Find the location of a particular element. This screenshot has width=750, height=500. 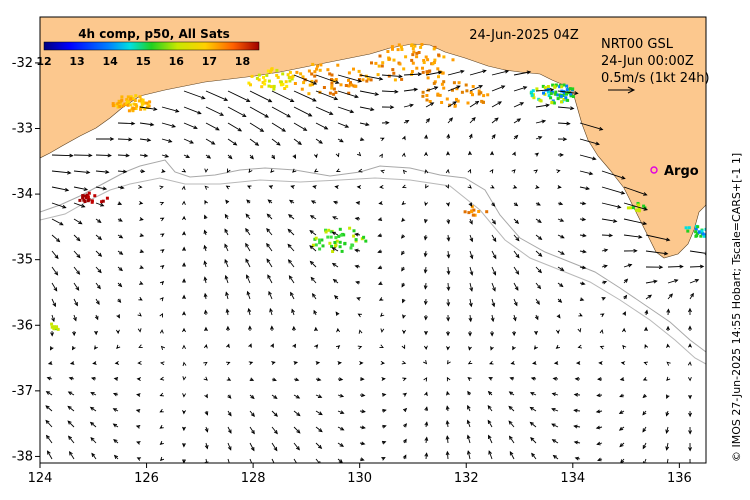

current-source: NRT00 GSL is located at coordinates (637, 44).